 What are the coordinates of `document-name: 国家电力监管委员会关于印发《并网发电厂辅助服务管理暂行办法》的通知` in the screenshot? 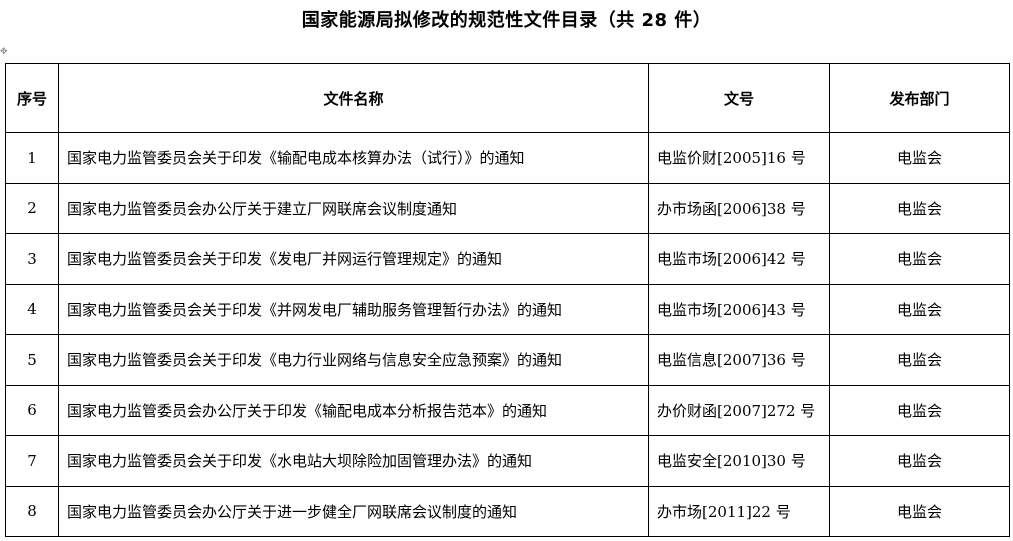 It's located at (353, 309).